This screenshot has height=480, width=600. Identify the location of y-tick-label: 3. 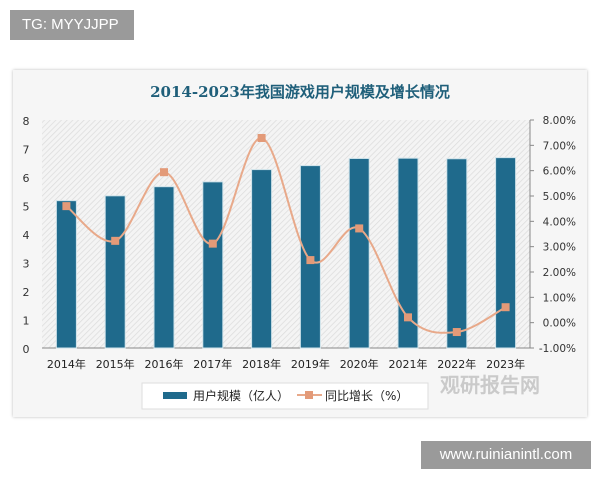
(26, 264).